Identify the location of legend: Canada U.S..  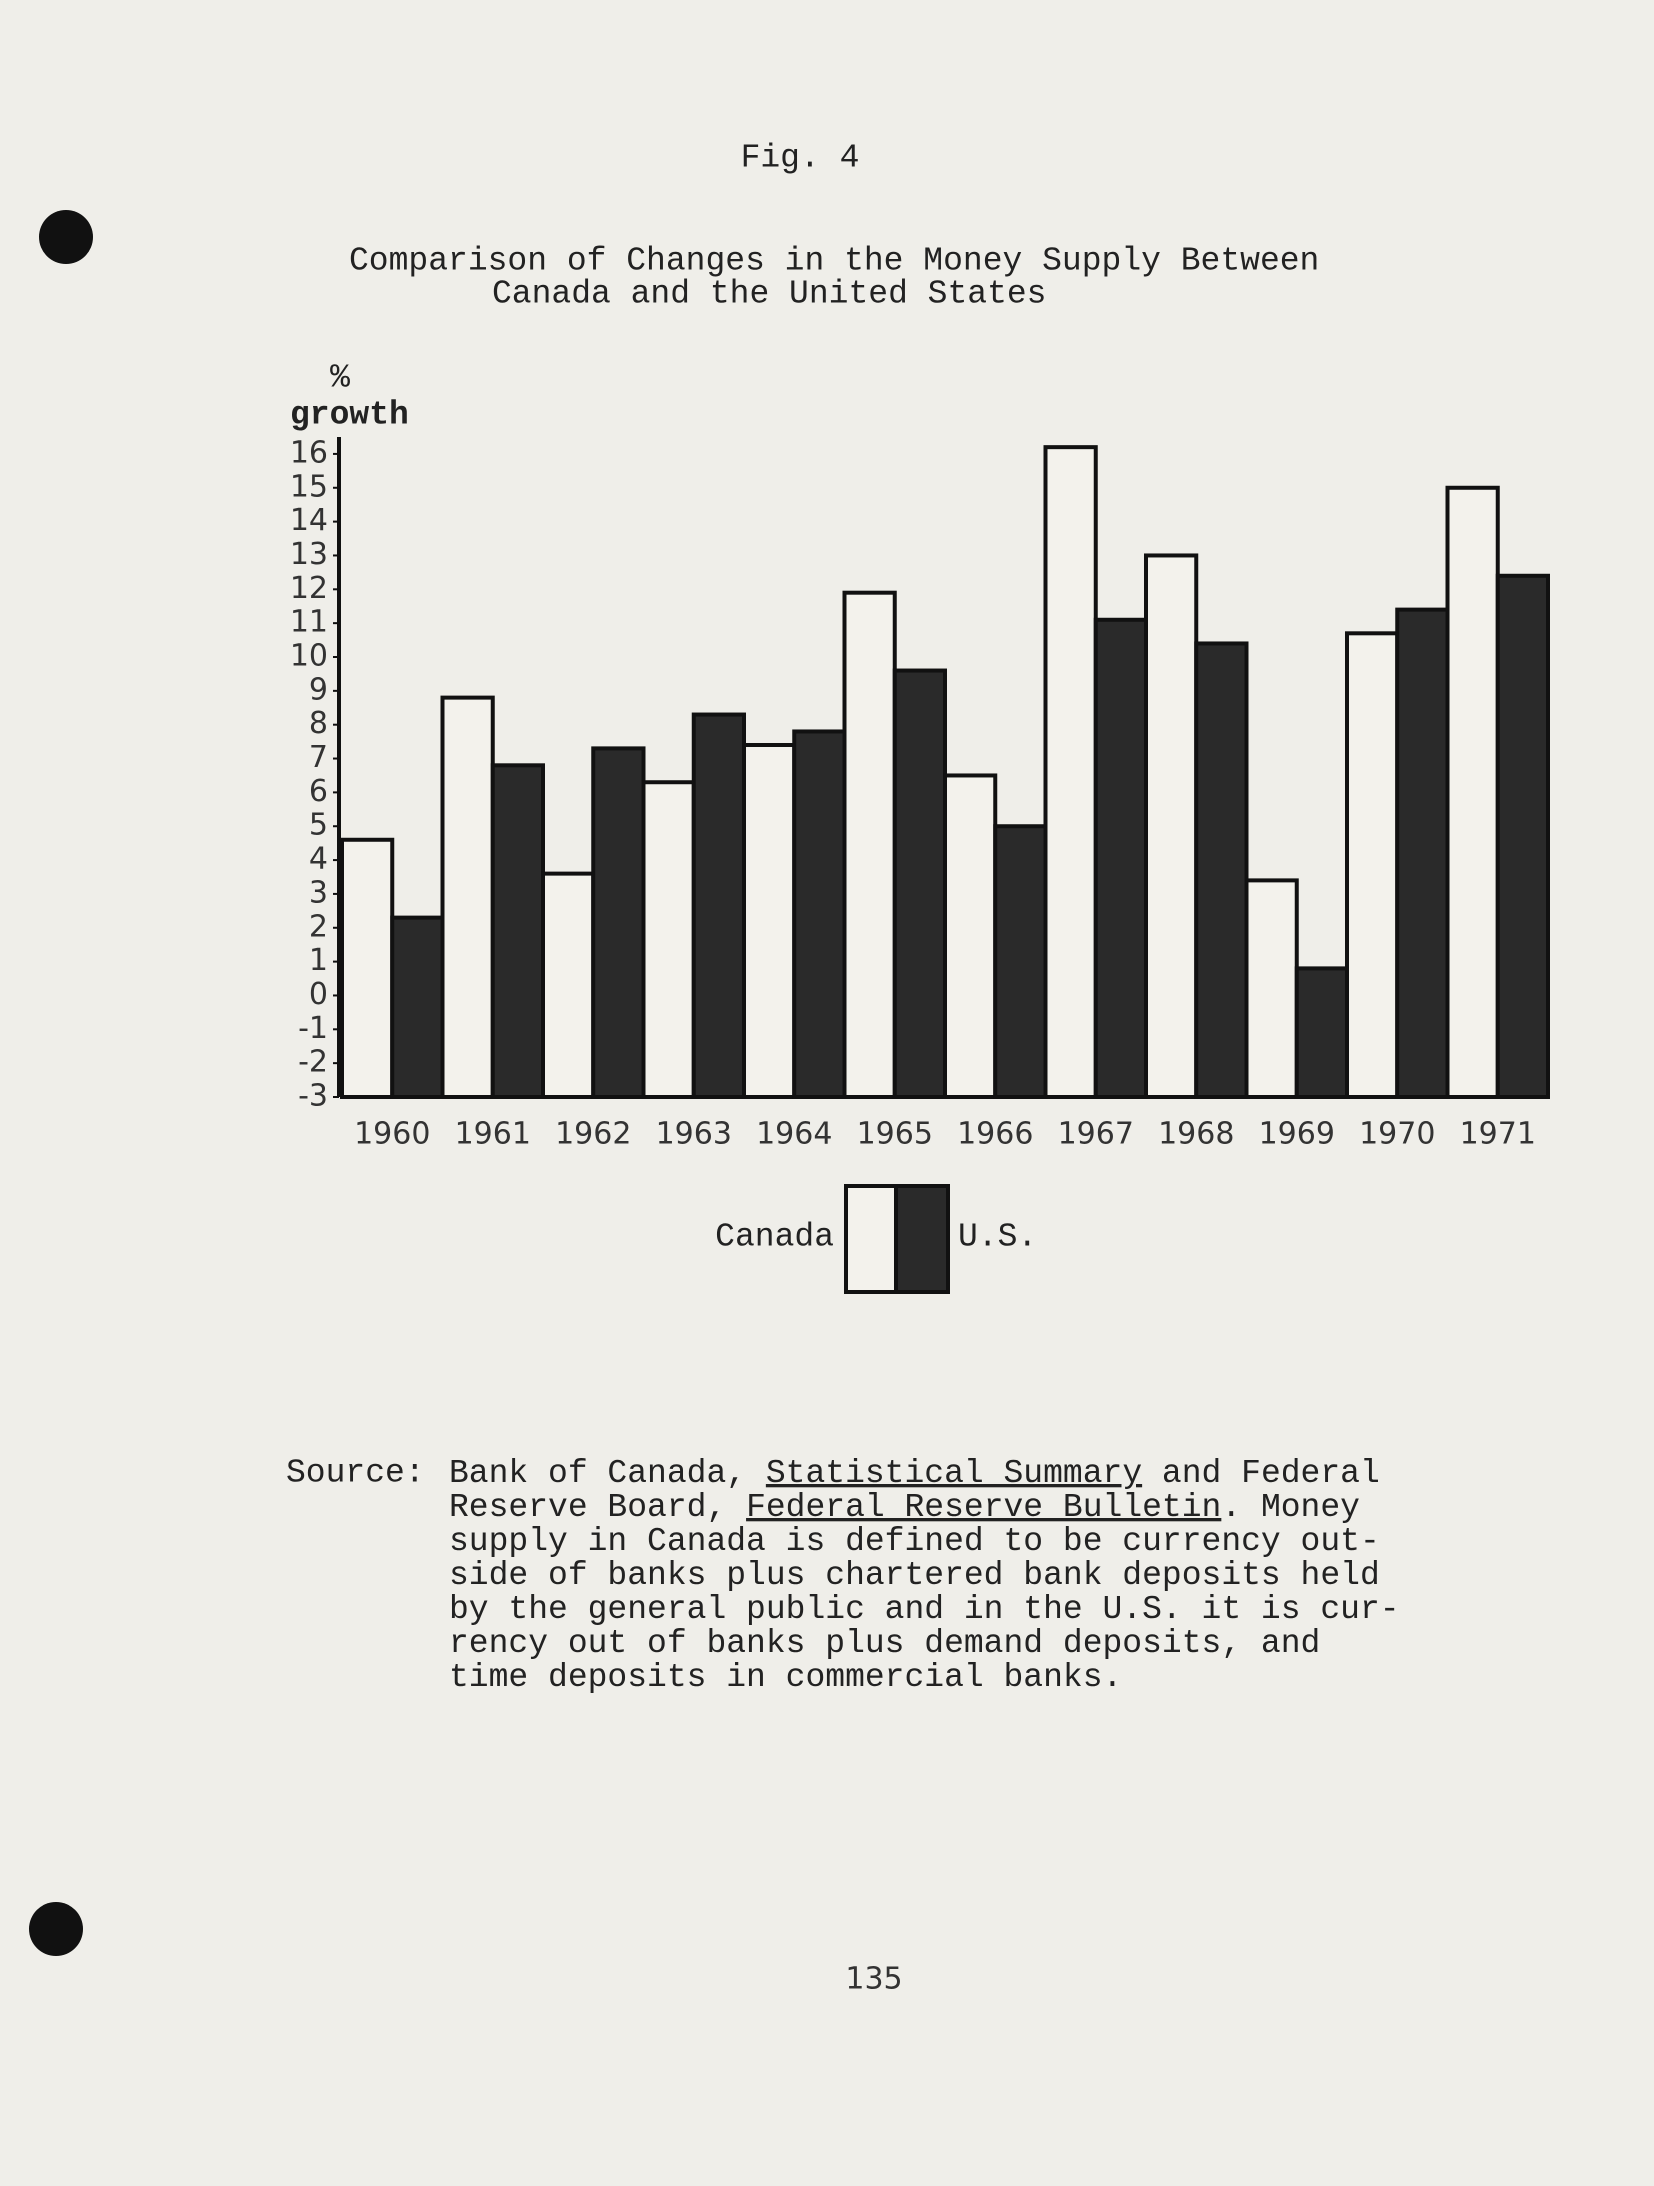
(876, 1239).